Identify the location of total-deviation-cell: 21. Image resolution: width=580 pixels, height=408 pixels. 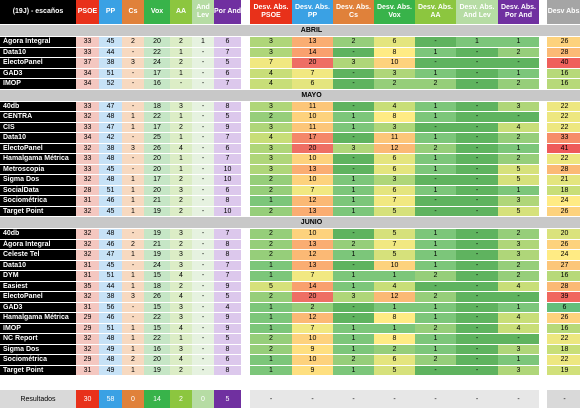
(563, 180).